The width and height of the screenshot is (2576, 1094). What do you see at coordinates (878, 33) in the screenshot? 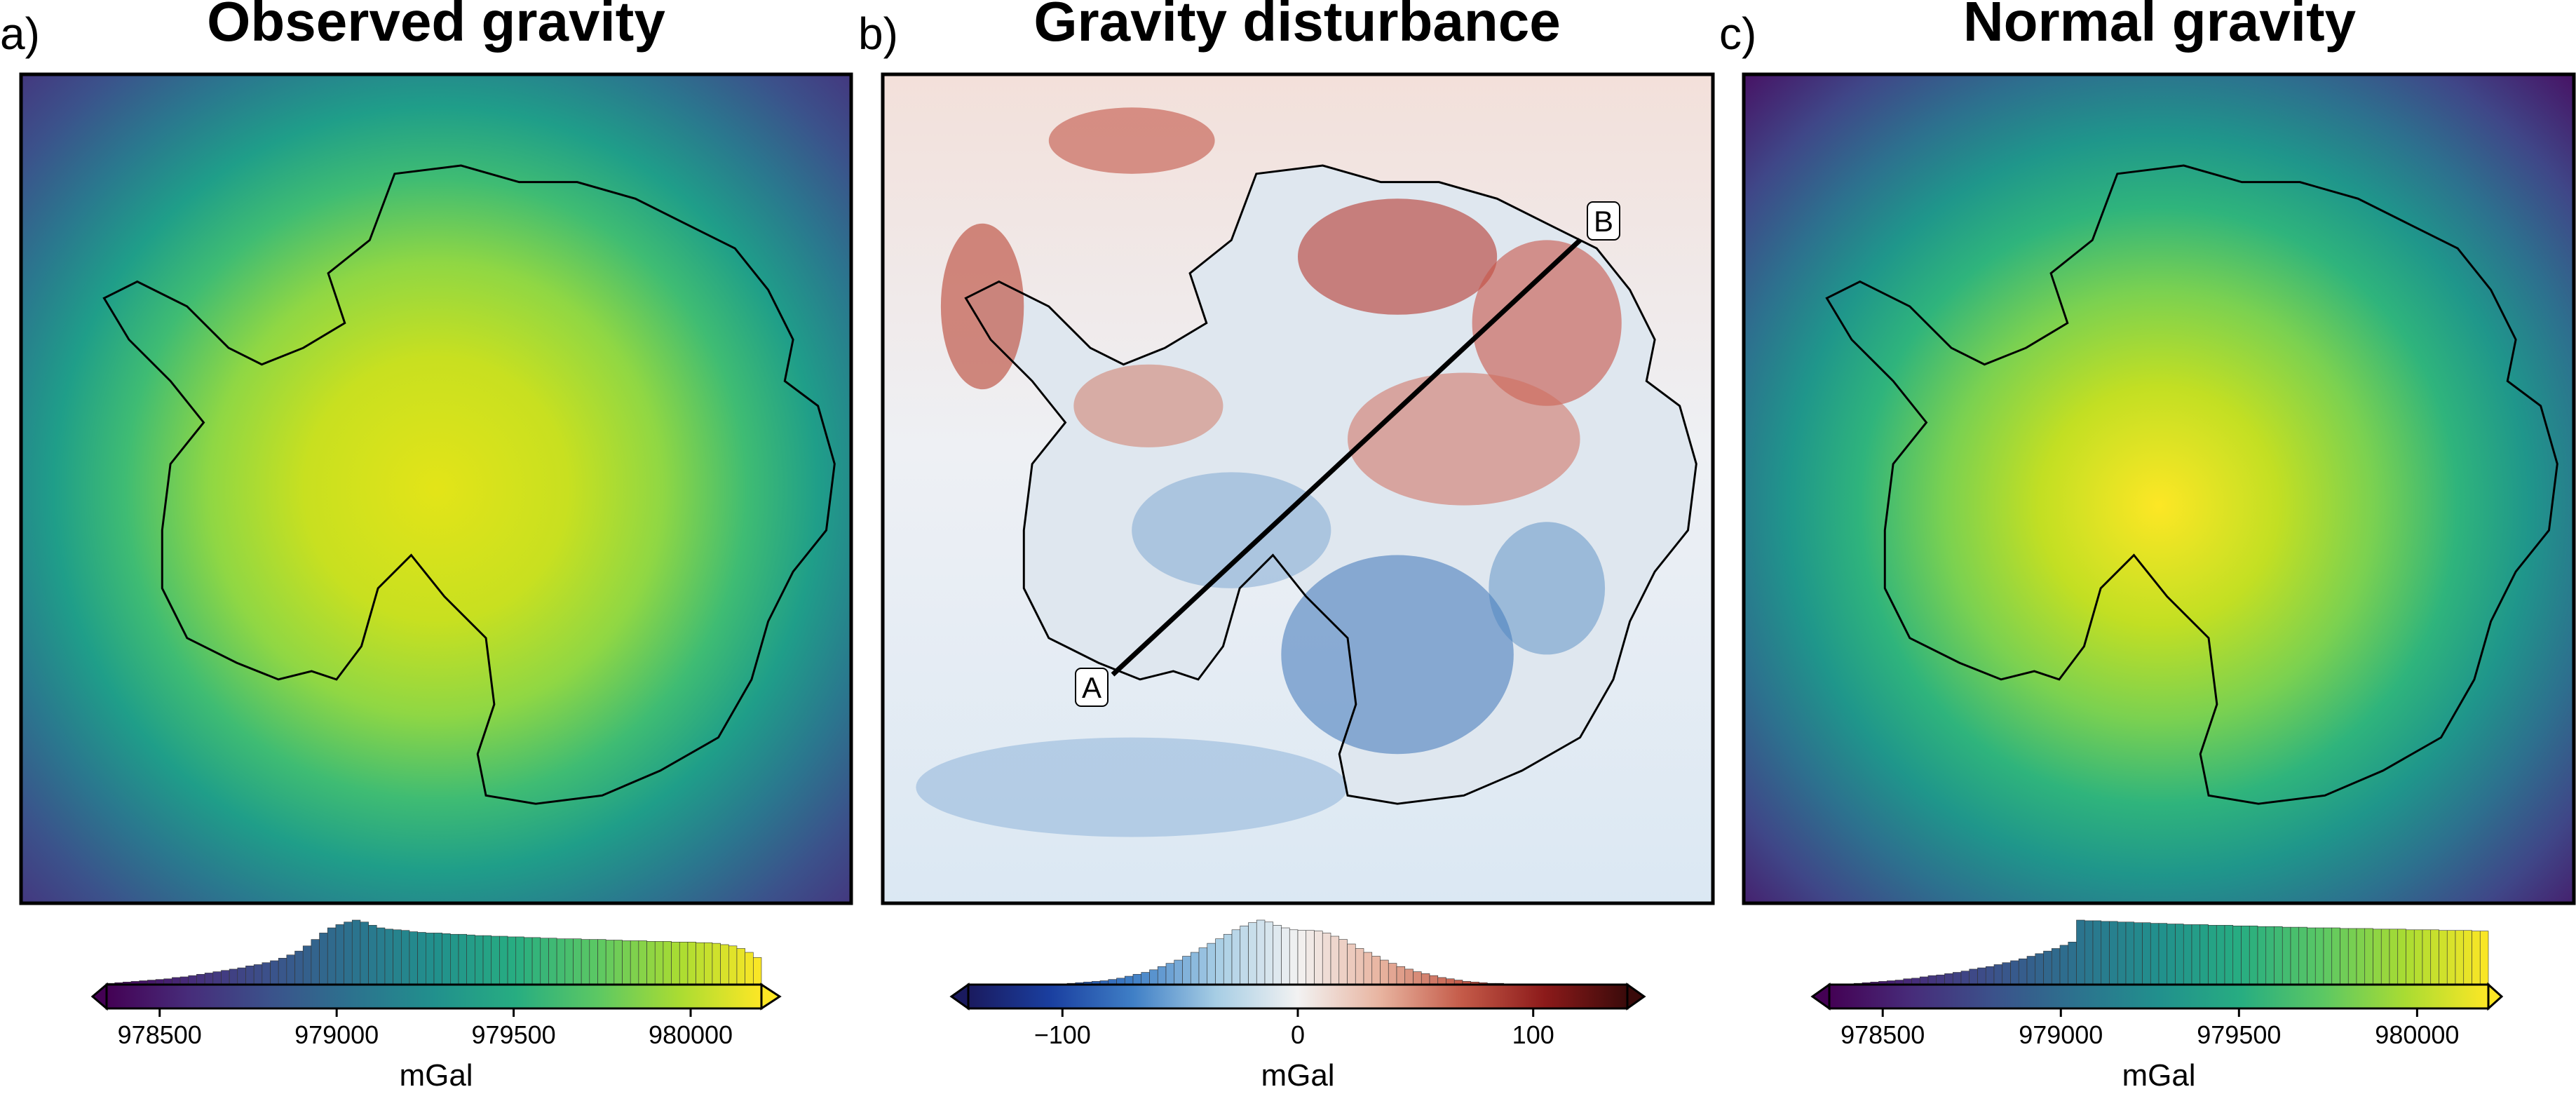
I see `panel-label: b)` at bounding box center [878, 33].